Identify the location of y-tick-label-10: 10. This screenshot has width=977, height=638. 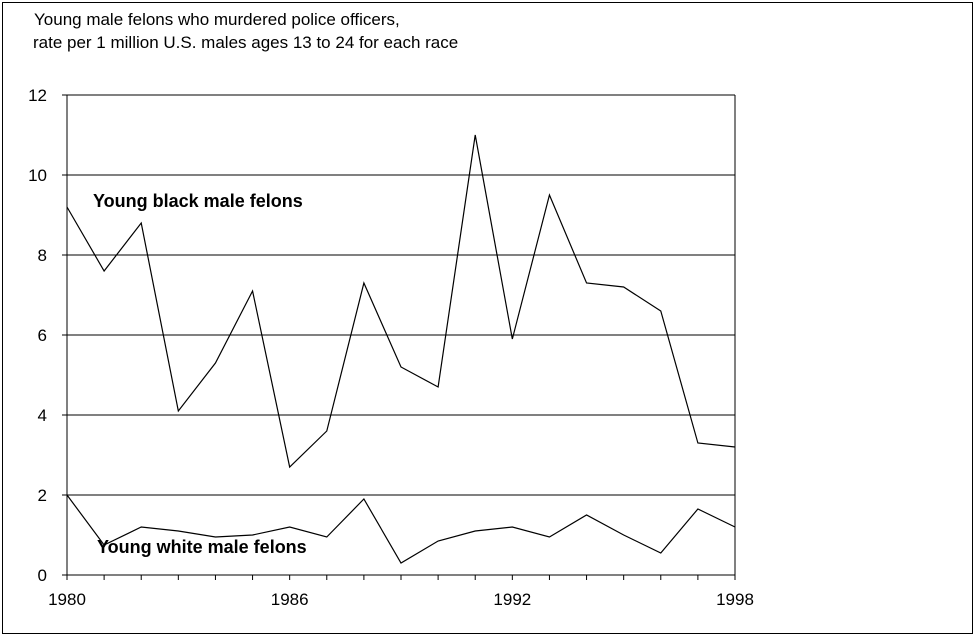
(37, 175).